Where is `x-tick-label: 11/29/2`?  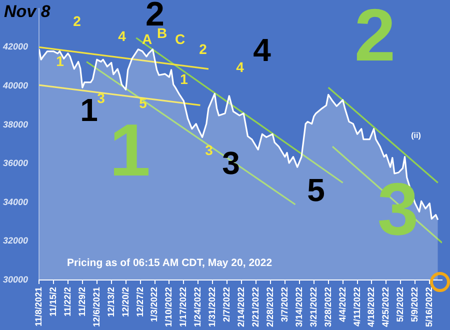 x-tick-label: 11/29/2 is located at coordinates (81, 301).